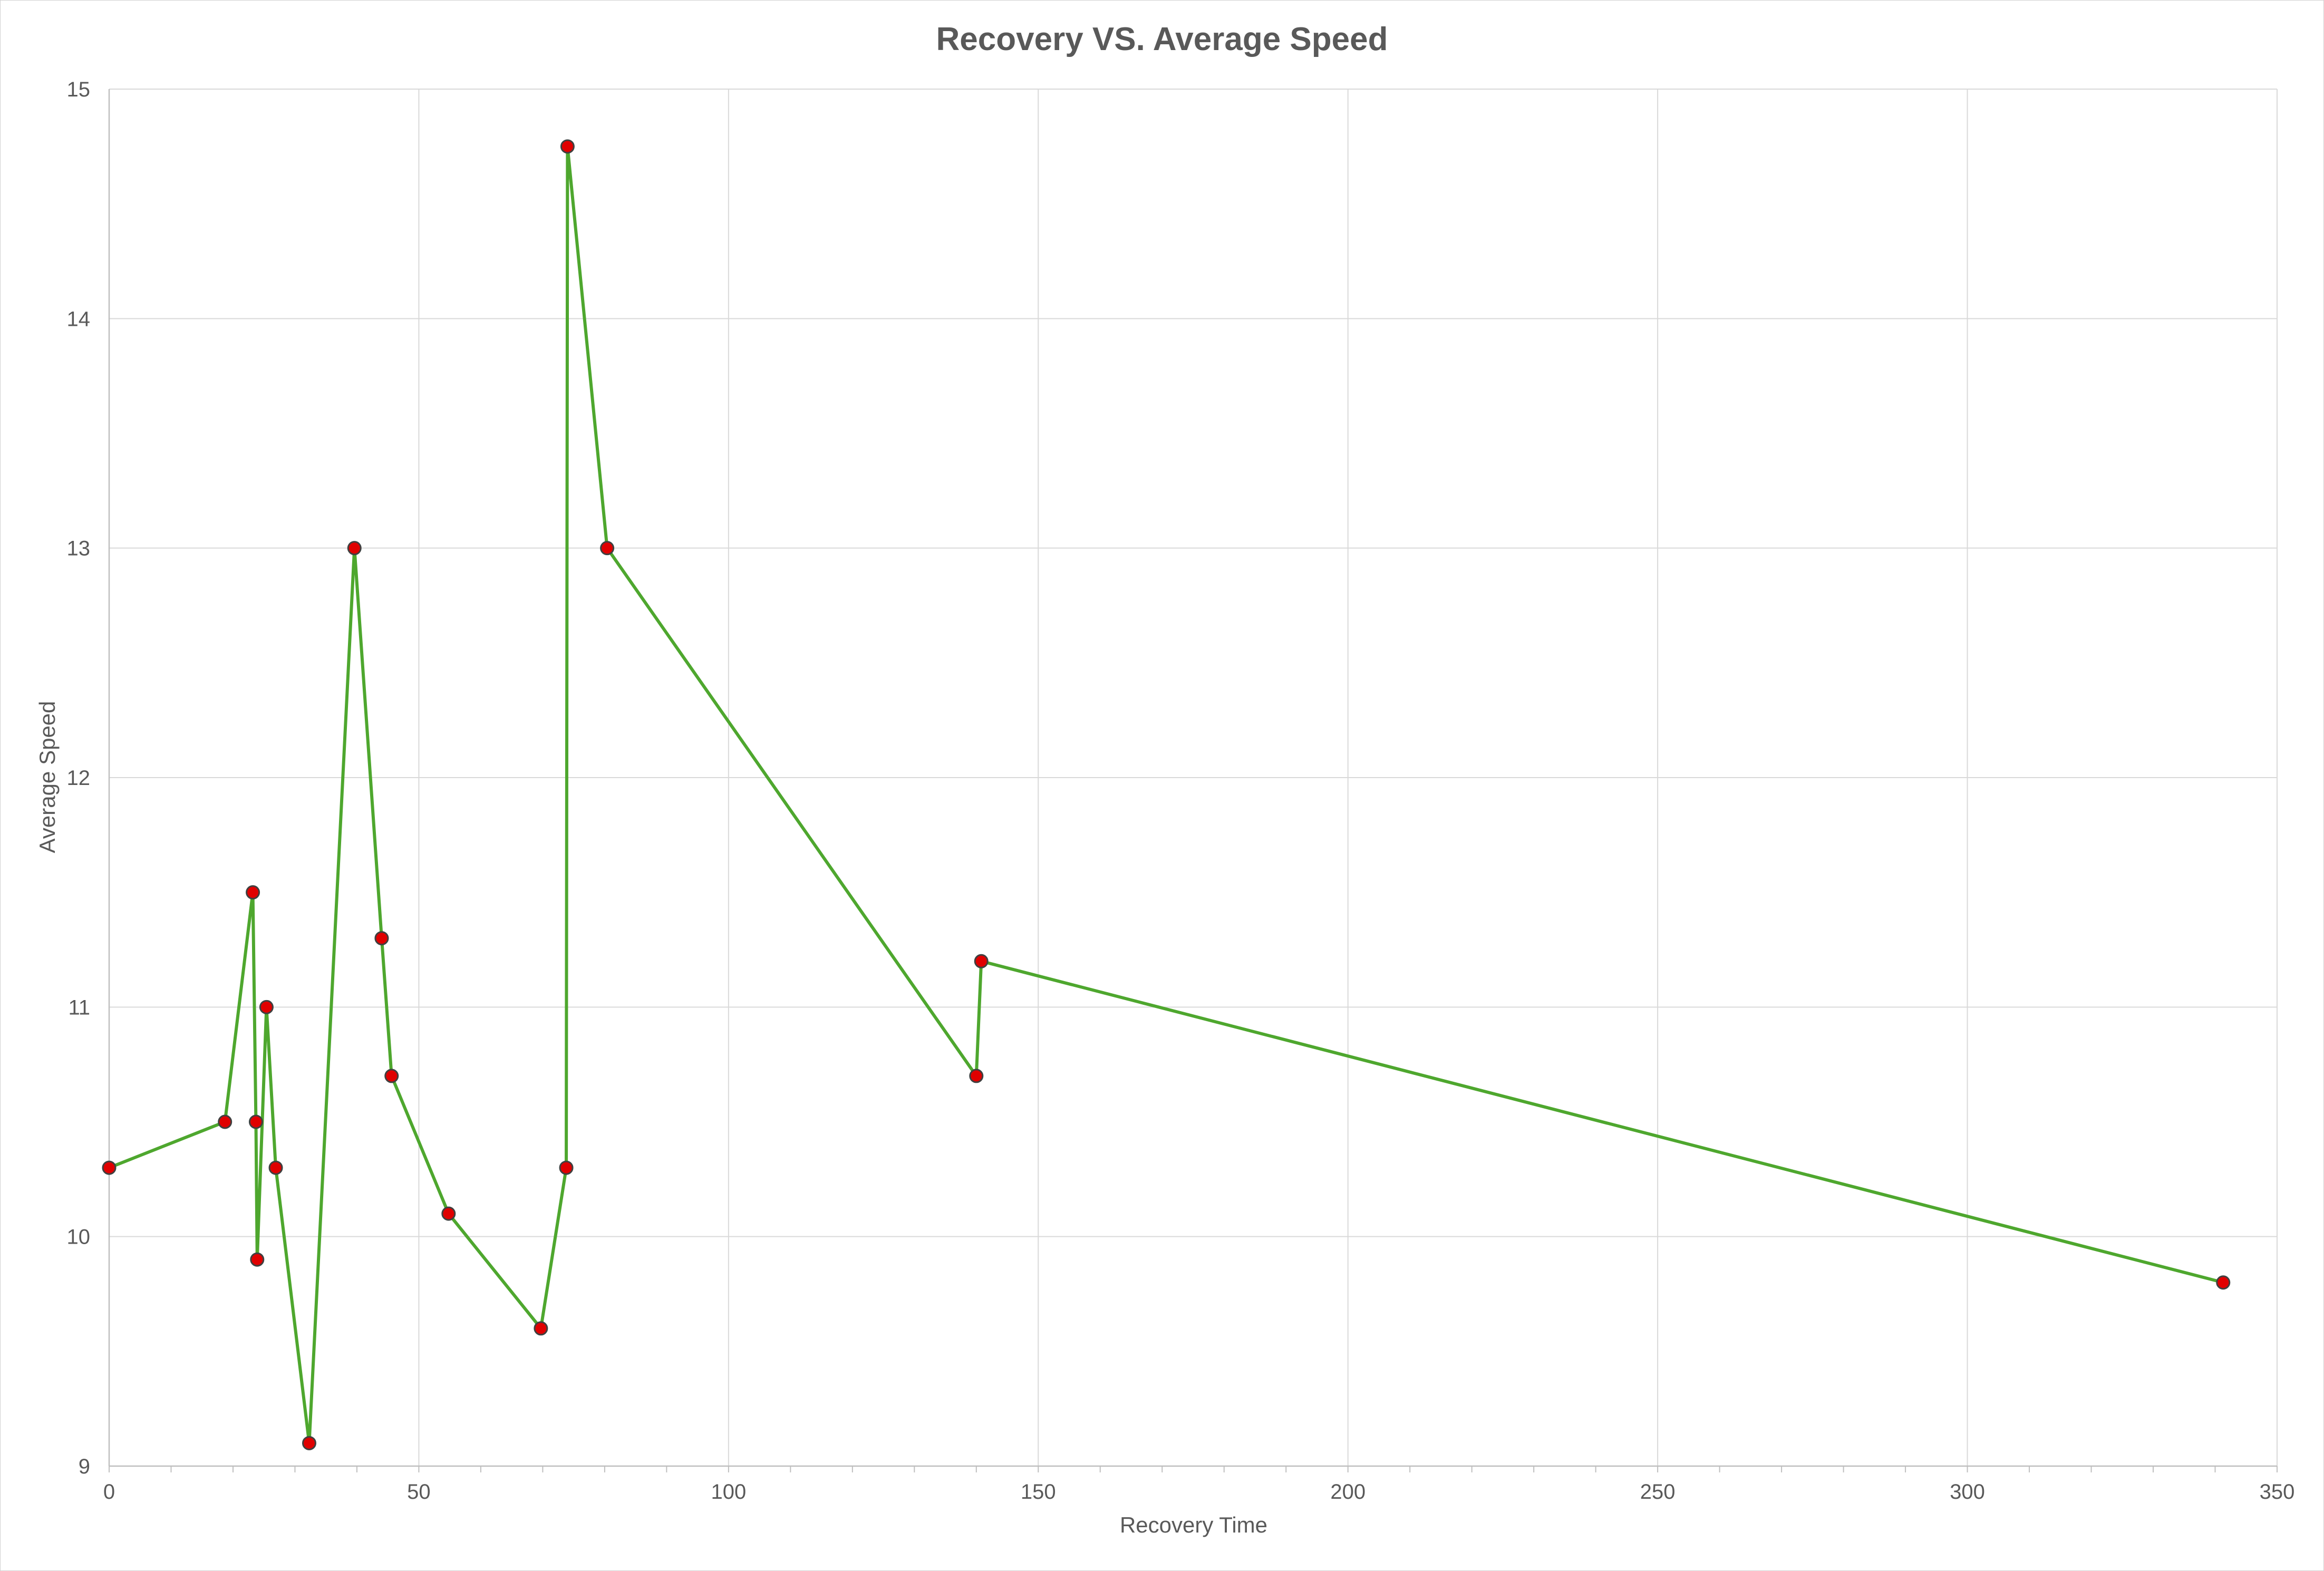  Describe the element at coordinates (79, 1238) in the screenshot. I see `y-tick-label: 10` at that location.